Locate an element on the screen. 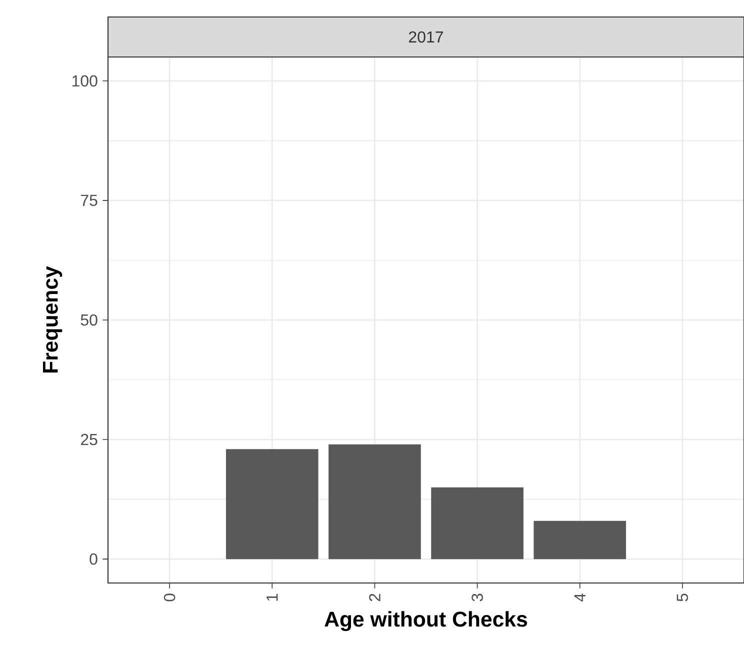 The width and height of the screenshot is (744, 656). y-axis-title: Frequency is located at coordinates (52, 319).